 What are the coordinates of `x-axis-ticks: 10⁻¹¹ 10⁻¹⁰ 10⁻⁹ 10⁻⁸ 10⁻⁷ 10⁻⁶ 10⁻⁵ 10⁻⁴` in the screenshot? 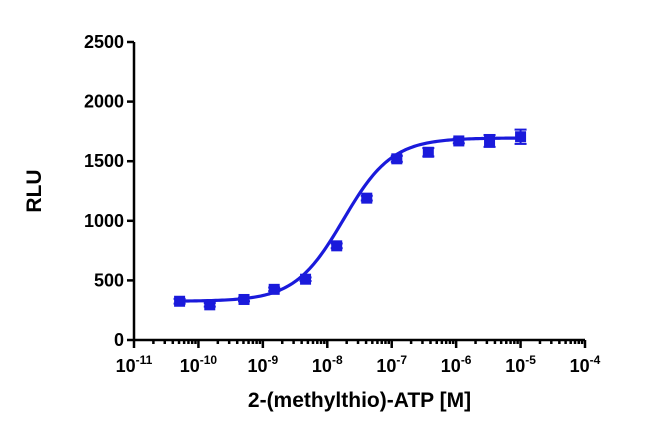 It's located at (358, 358).